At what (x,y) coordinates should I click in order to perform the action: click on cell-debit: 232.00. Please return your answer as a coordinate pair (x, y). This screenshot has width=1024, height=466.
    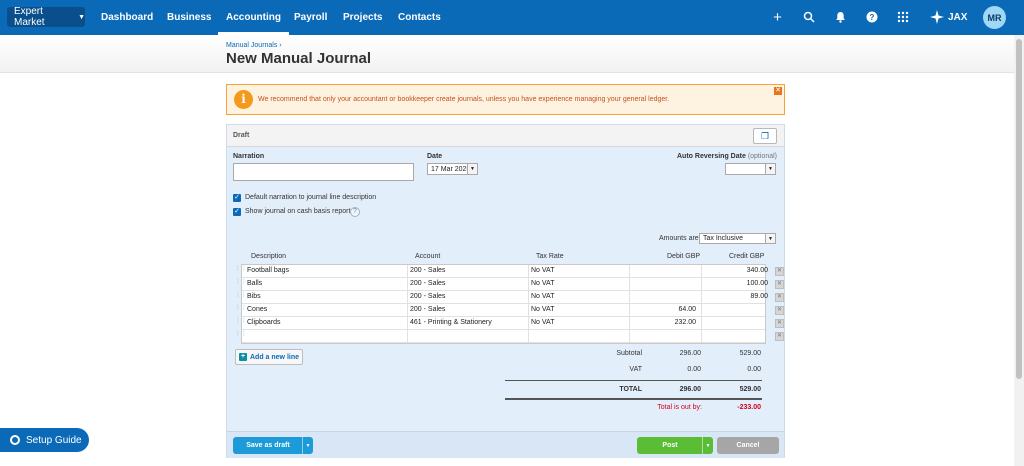
    Looking at the image, I should click on (685, 322).